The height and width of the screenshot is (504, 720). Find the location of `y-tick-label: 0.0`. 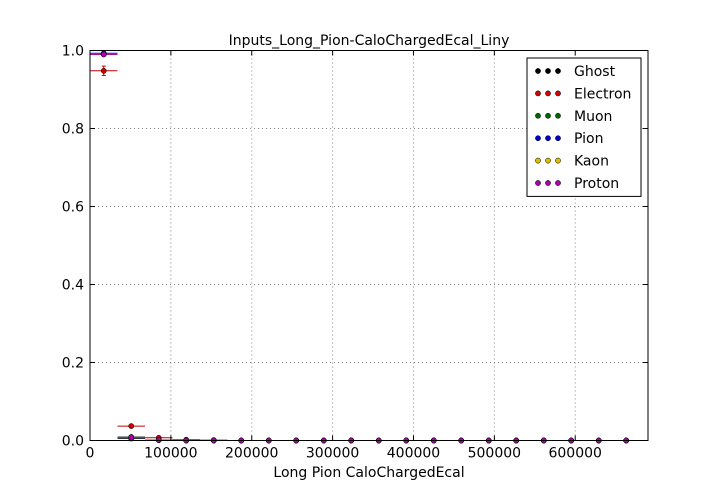

y-tick-label: 0.0 is located at coordinates (73, 442).